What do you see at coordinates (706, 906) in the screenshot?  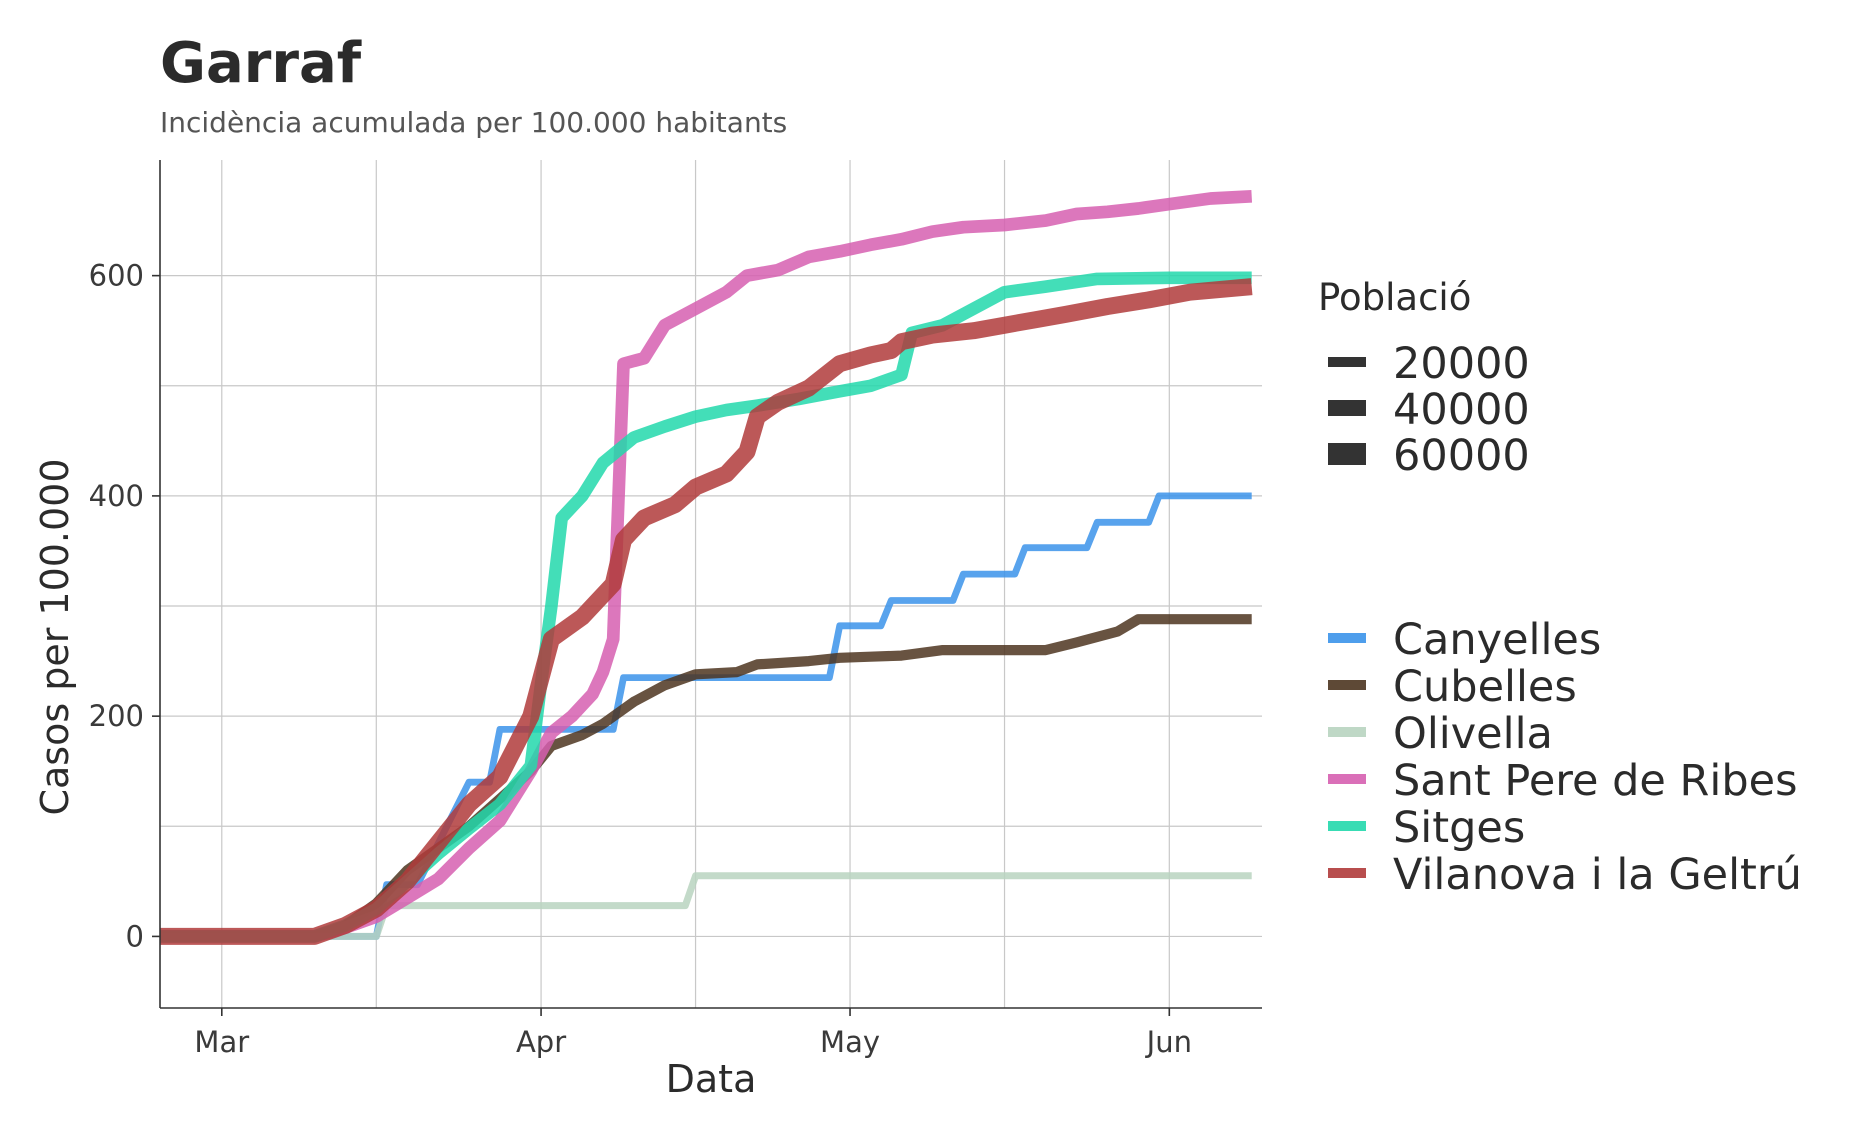 I see `series-line-olivella` at bounding box center [706, 906].